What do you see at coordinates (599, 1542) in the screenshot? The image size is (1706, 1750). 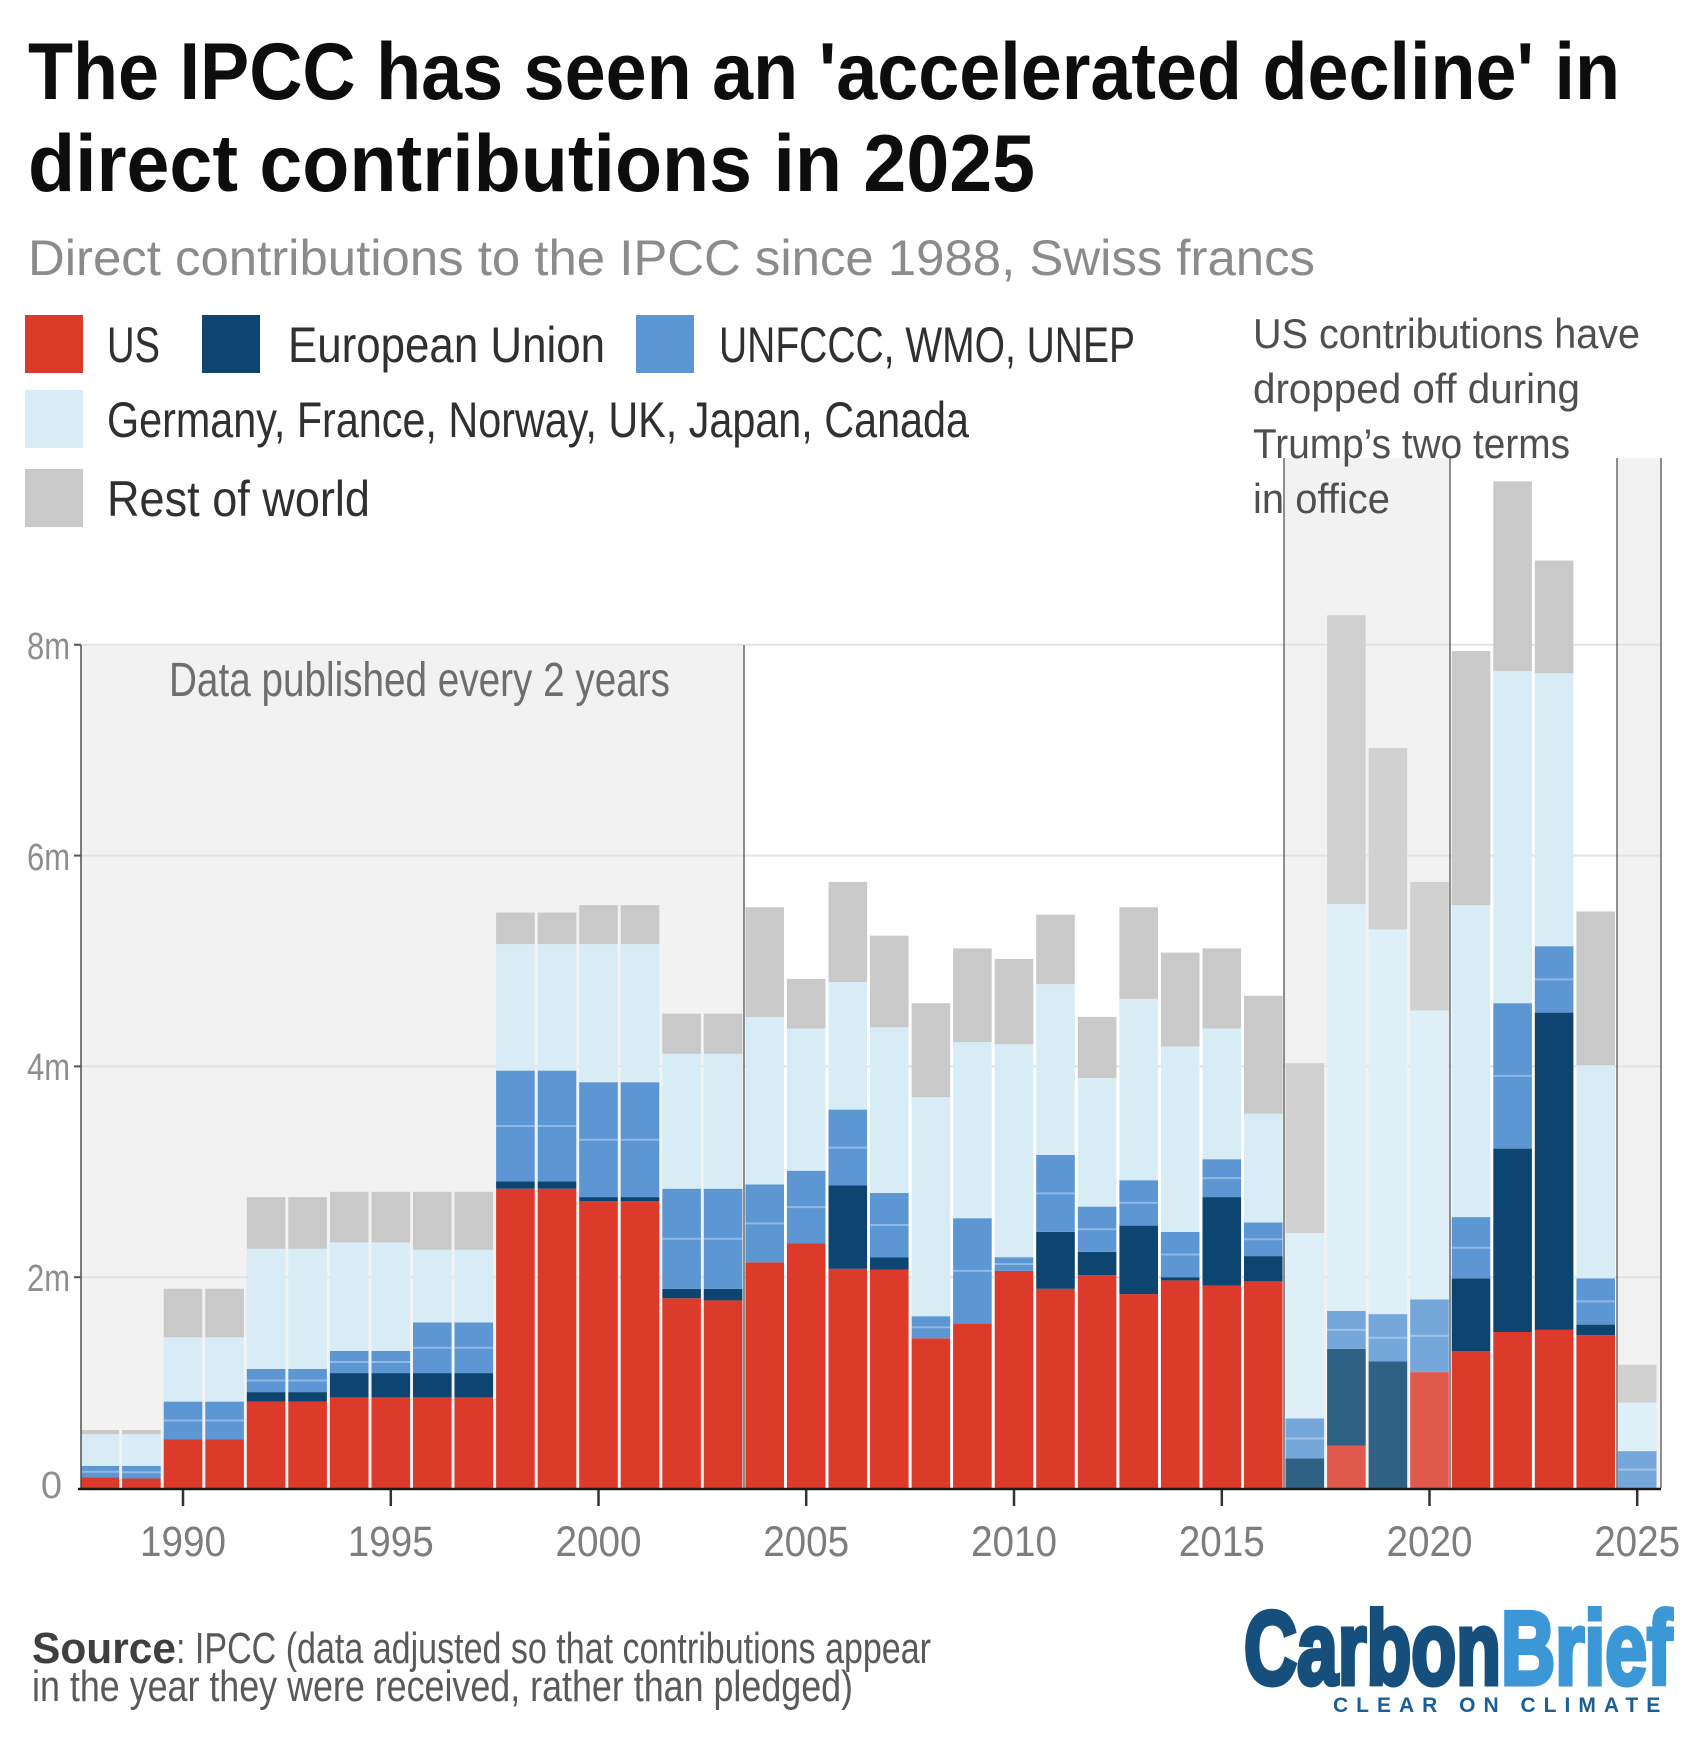 I see `svg-text: 2000` at bounding box center [599, 1542].